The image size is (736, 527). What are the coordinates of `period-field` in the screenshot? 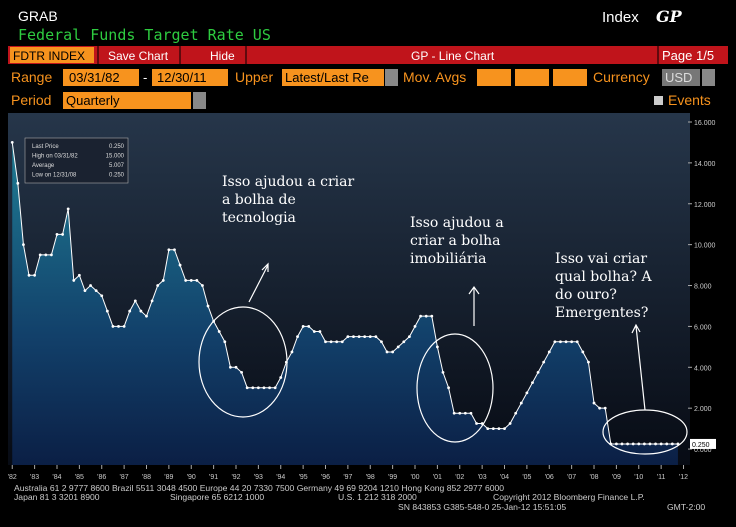 It's located at (127, 100).